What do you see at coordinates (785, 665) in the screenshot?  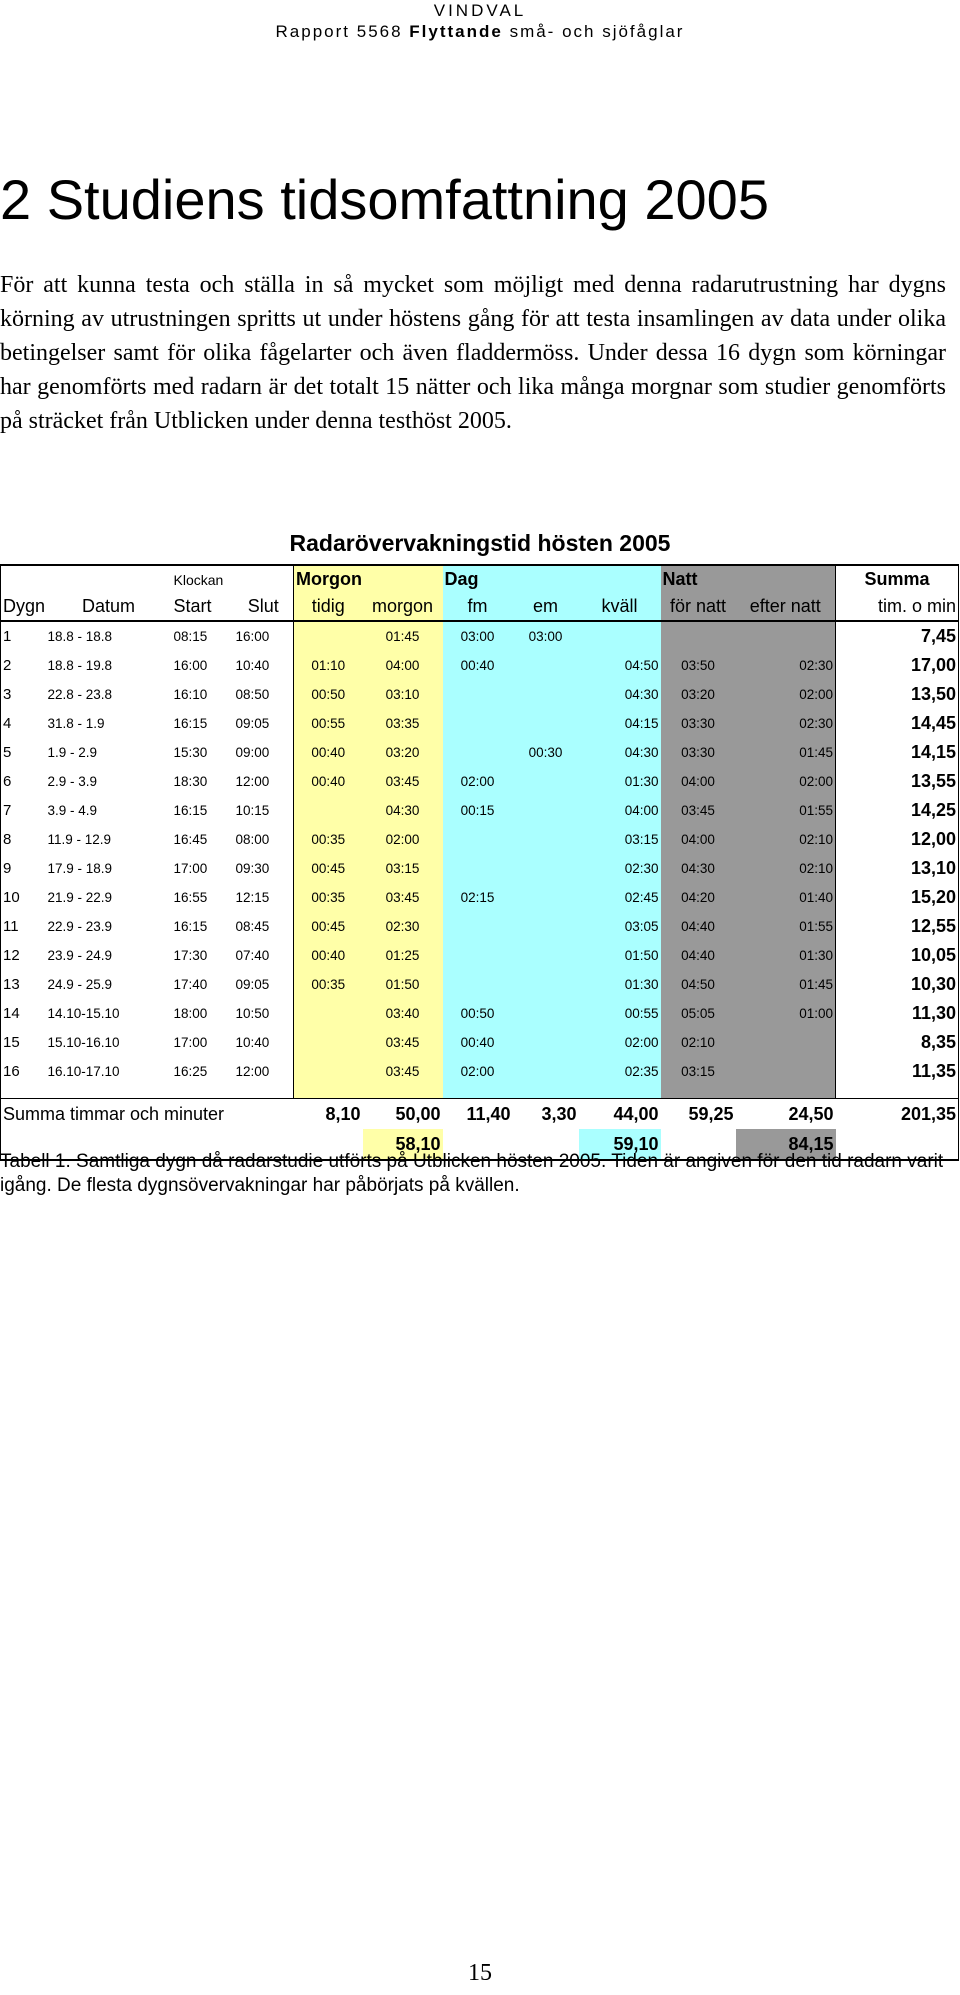 I see `cell-efter-natt: 02:30` at bounding box center [785, 665].